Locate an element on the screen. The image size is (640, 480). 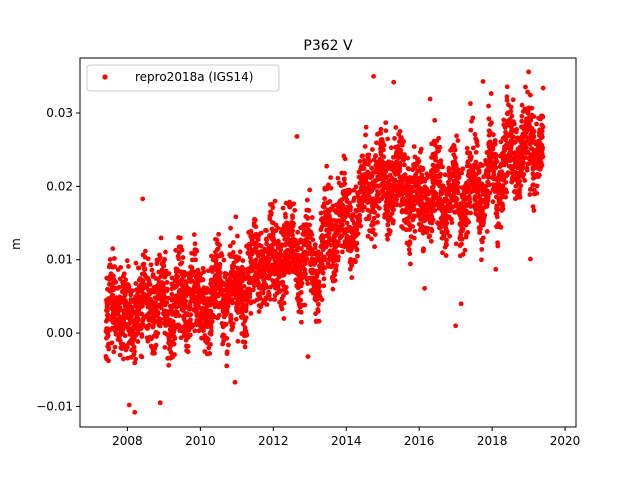
legend-box is located at coordinates (183, 78).